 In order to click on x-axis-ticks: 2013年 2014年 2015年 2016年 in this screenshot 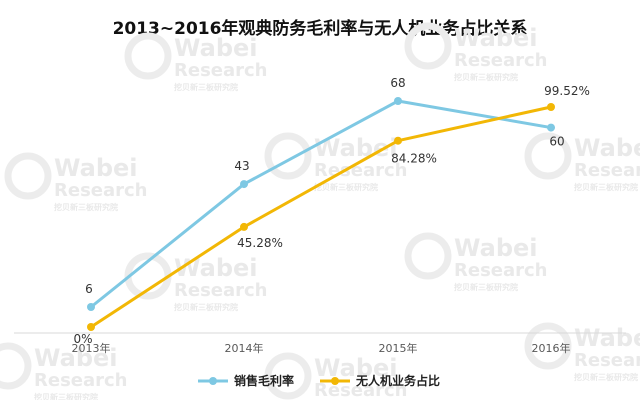, I will do `click(321, 348)`.